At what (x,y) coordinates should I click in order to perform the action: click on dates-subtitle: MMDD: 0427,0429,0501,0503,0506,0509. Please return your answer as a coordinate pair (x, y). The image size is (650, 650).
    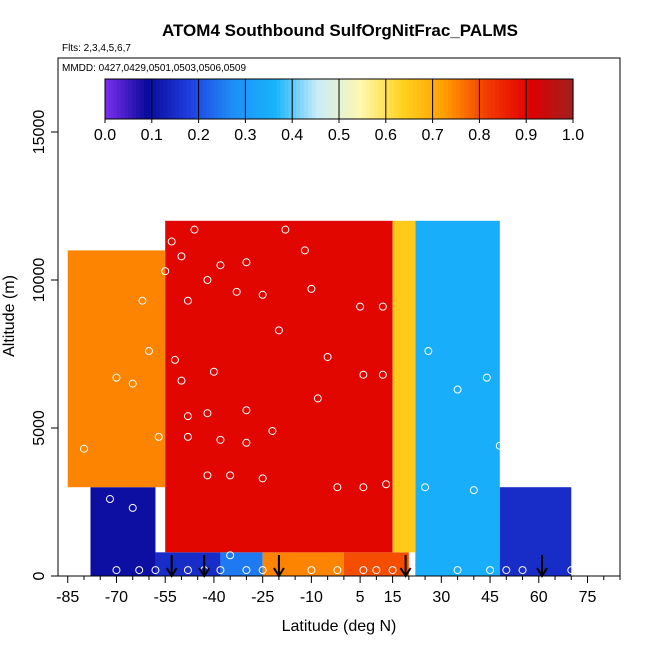
    Looking at the image, I should click on (154, 68).